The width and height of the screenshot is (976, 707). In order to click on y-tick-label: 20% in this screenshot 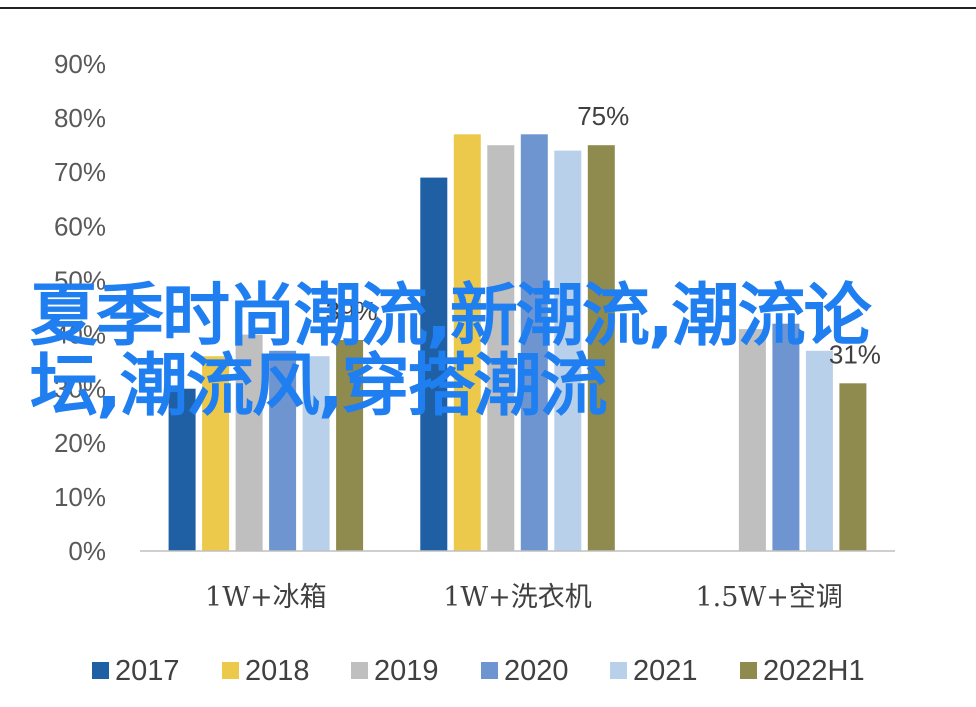, I will do `click(80, 443)`.